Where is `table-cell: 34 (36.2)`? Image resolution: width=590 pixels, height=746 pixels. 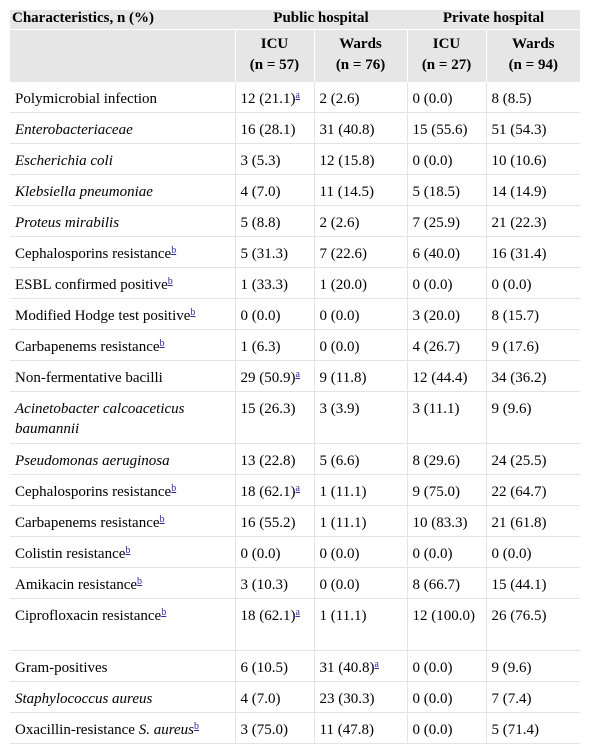
table-cell: 34 (36.2) is located at coordinates (533, 376).